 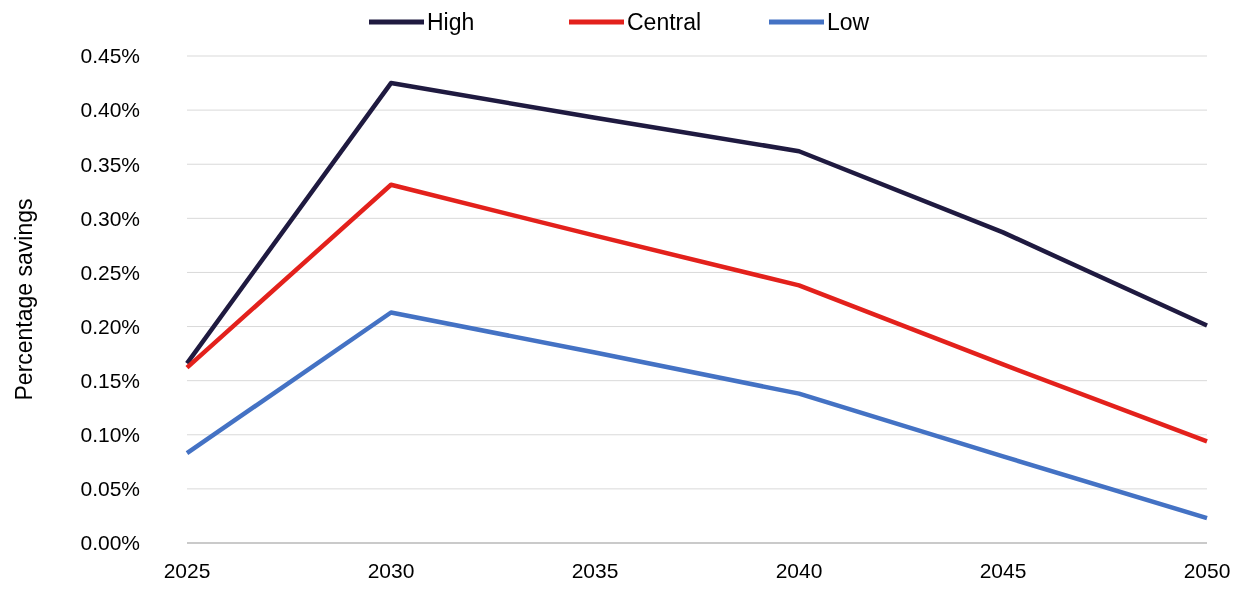 I want to click on y-tick-label: 0.05%, so click(x=110, y=489).